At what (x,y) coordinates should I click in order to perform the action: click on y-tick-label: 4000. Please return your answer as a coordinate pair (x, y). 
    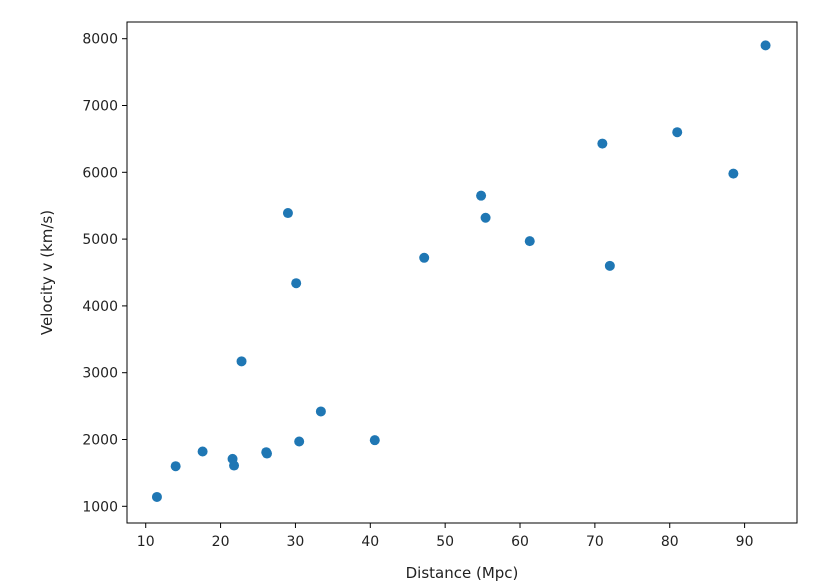
    Looking at the image, I should click on (100, 307).